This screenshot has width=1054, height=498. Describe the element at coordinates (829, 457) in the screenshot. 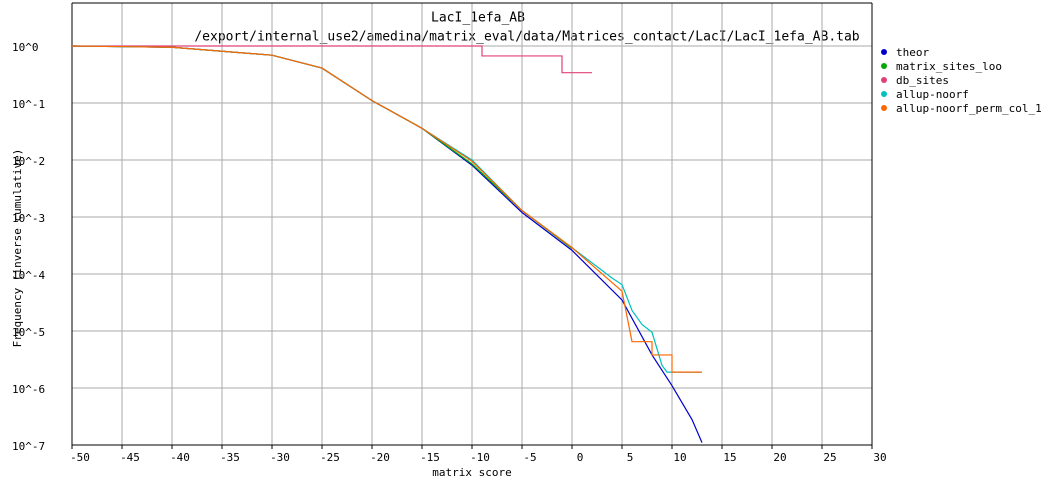

I see `x-tick-label: 25` at that location.